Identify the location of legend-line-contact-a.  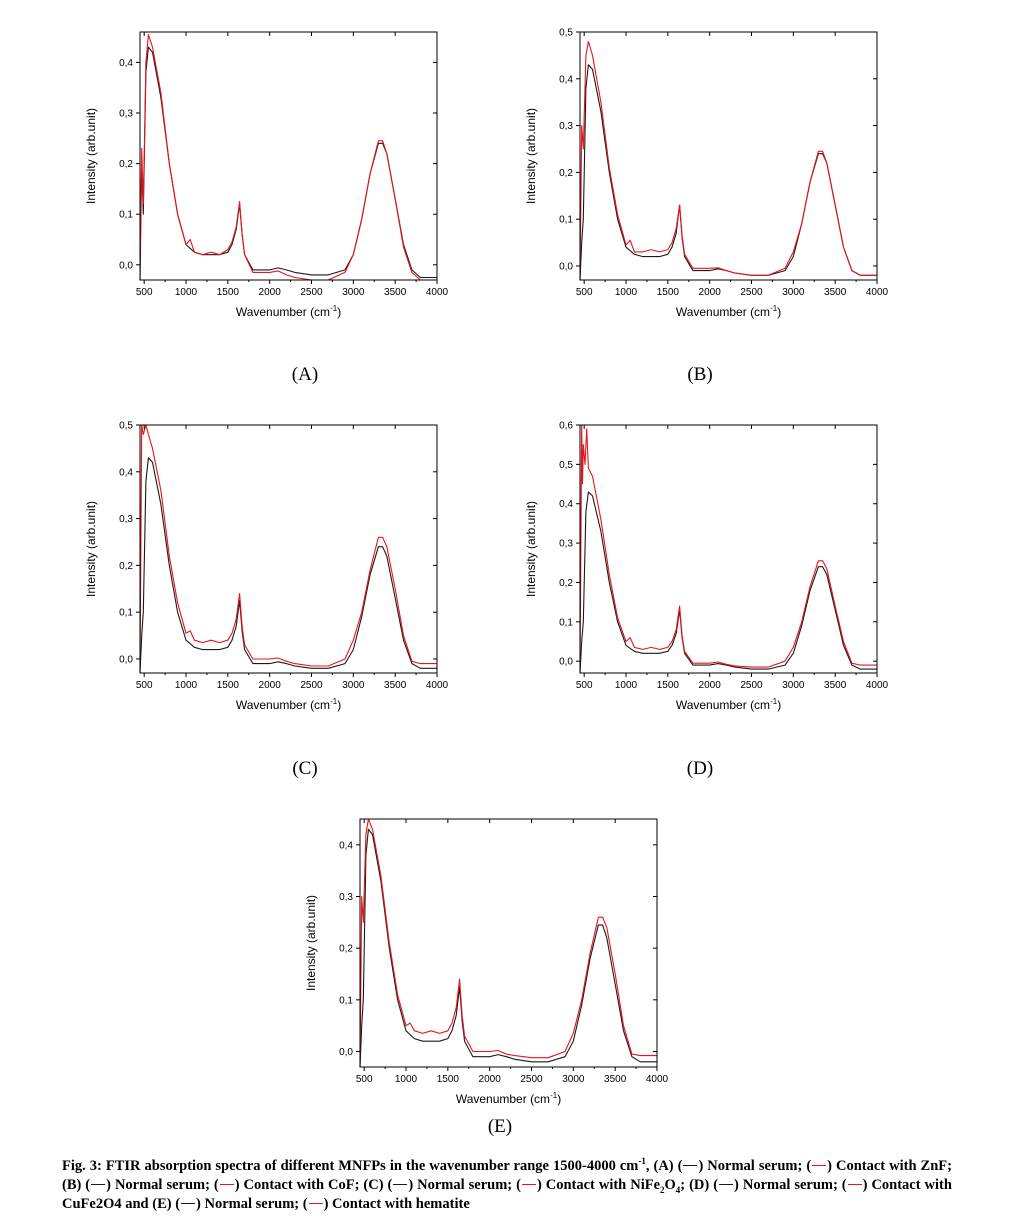
(819, 1166).